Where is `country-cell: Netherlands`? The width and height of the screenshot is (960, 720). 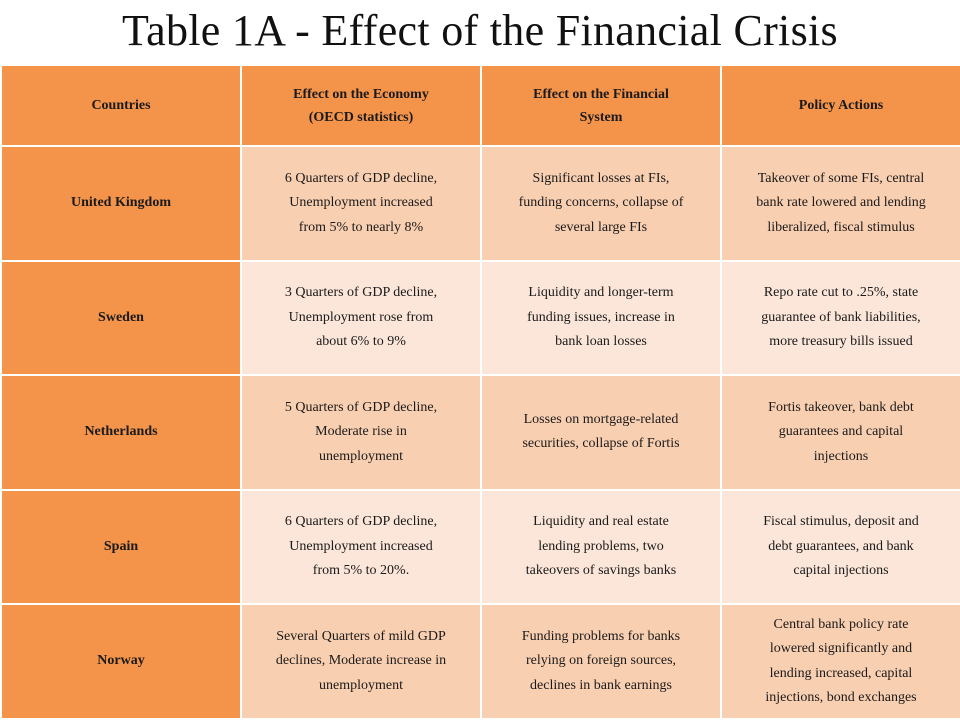 country-cell: Netherlands is located at coordinates (121, 432).